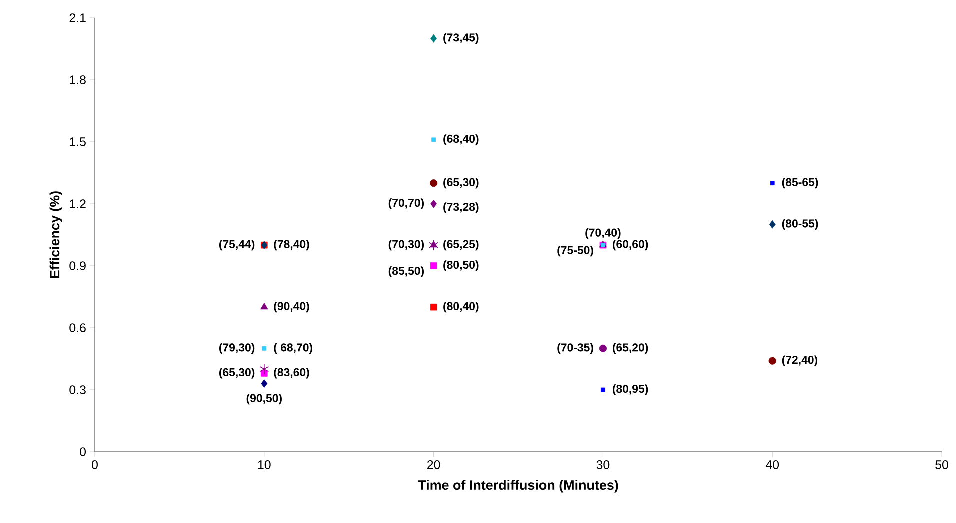 This screenshot has width=956, height=523. I want to click on annotation: (73,28), so click(461, 208).